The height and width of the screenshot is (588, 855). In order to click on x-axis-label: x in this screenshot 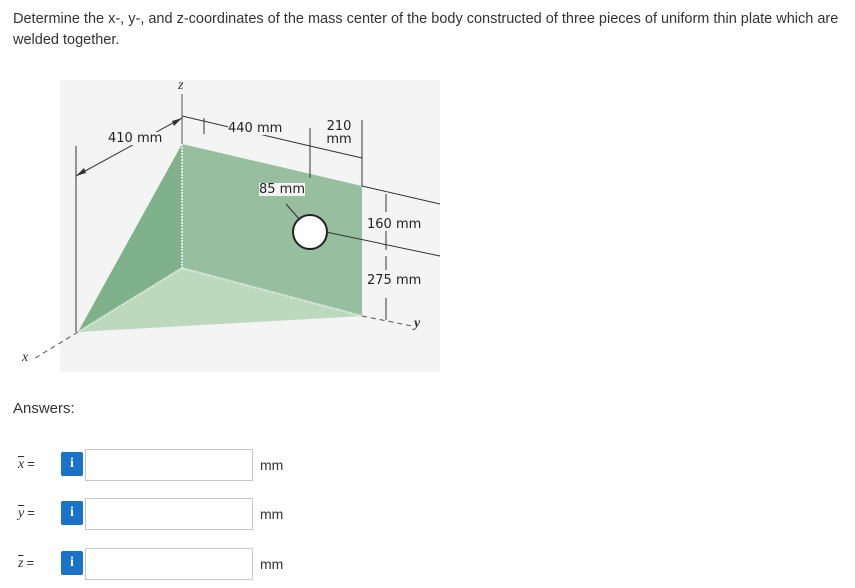, I will do `click(25, 357)`.